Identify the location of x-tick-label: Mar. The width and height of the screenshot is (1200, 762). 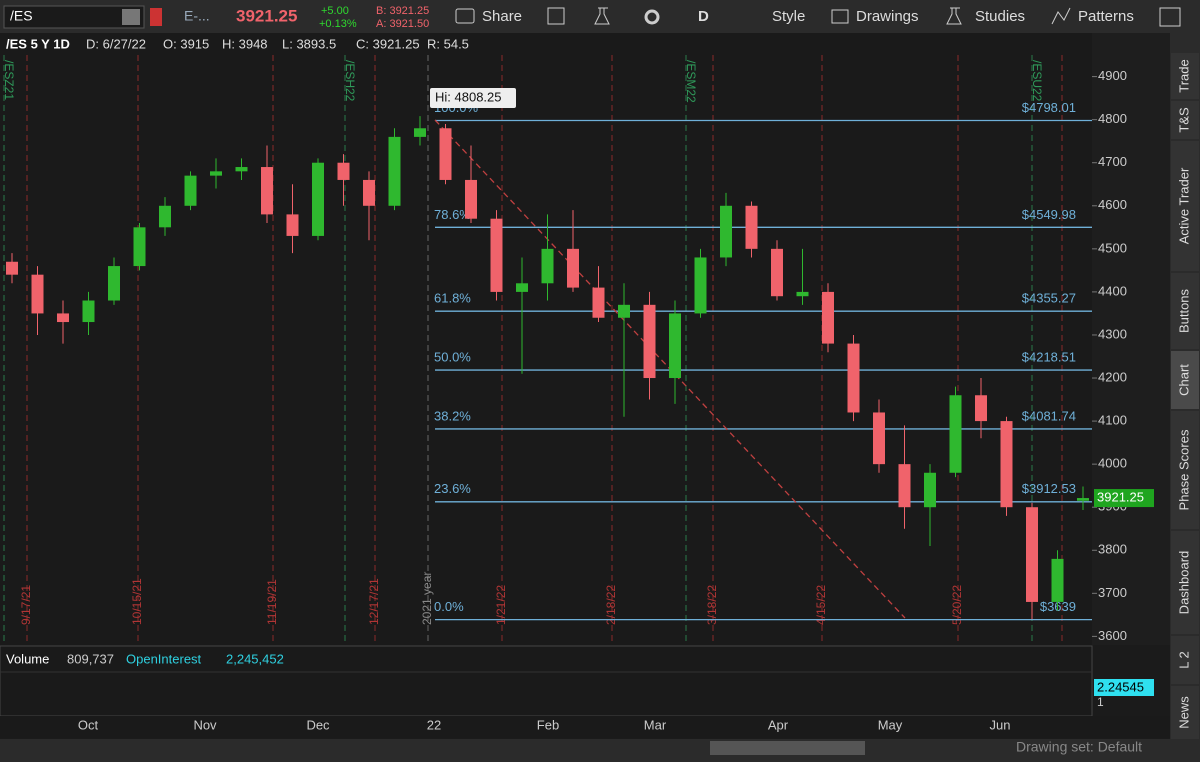
(655, 724).